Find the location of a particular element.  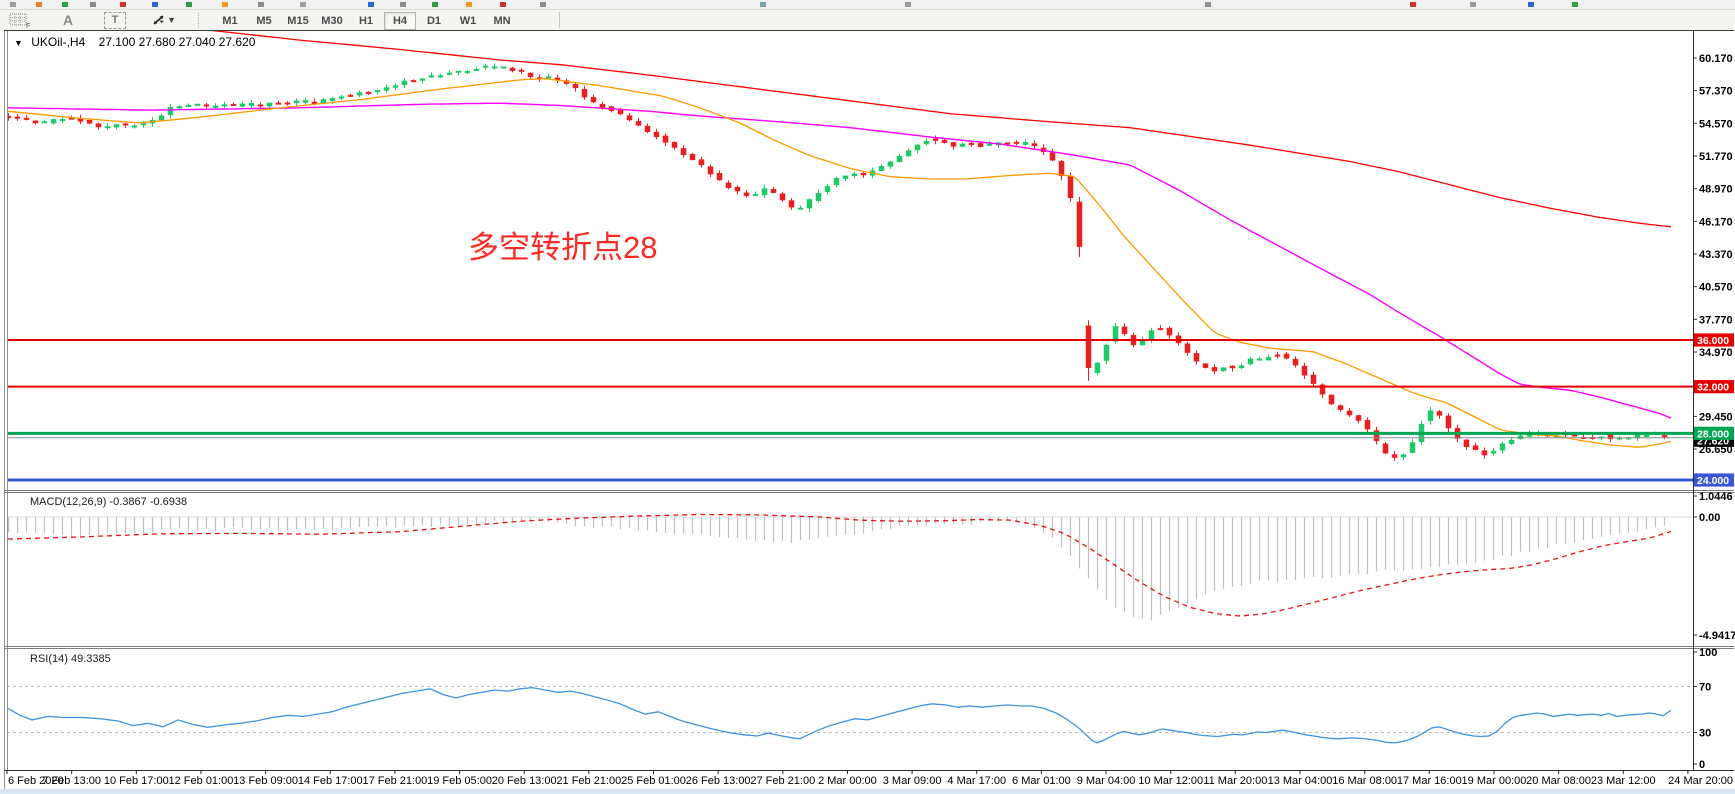

level-price-tag: 32.000 is located at coordinates (1714, 387).